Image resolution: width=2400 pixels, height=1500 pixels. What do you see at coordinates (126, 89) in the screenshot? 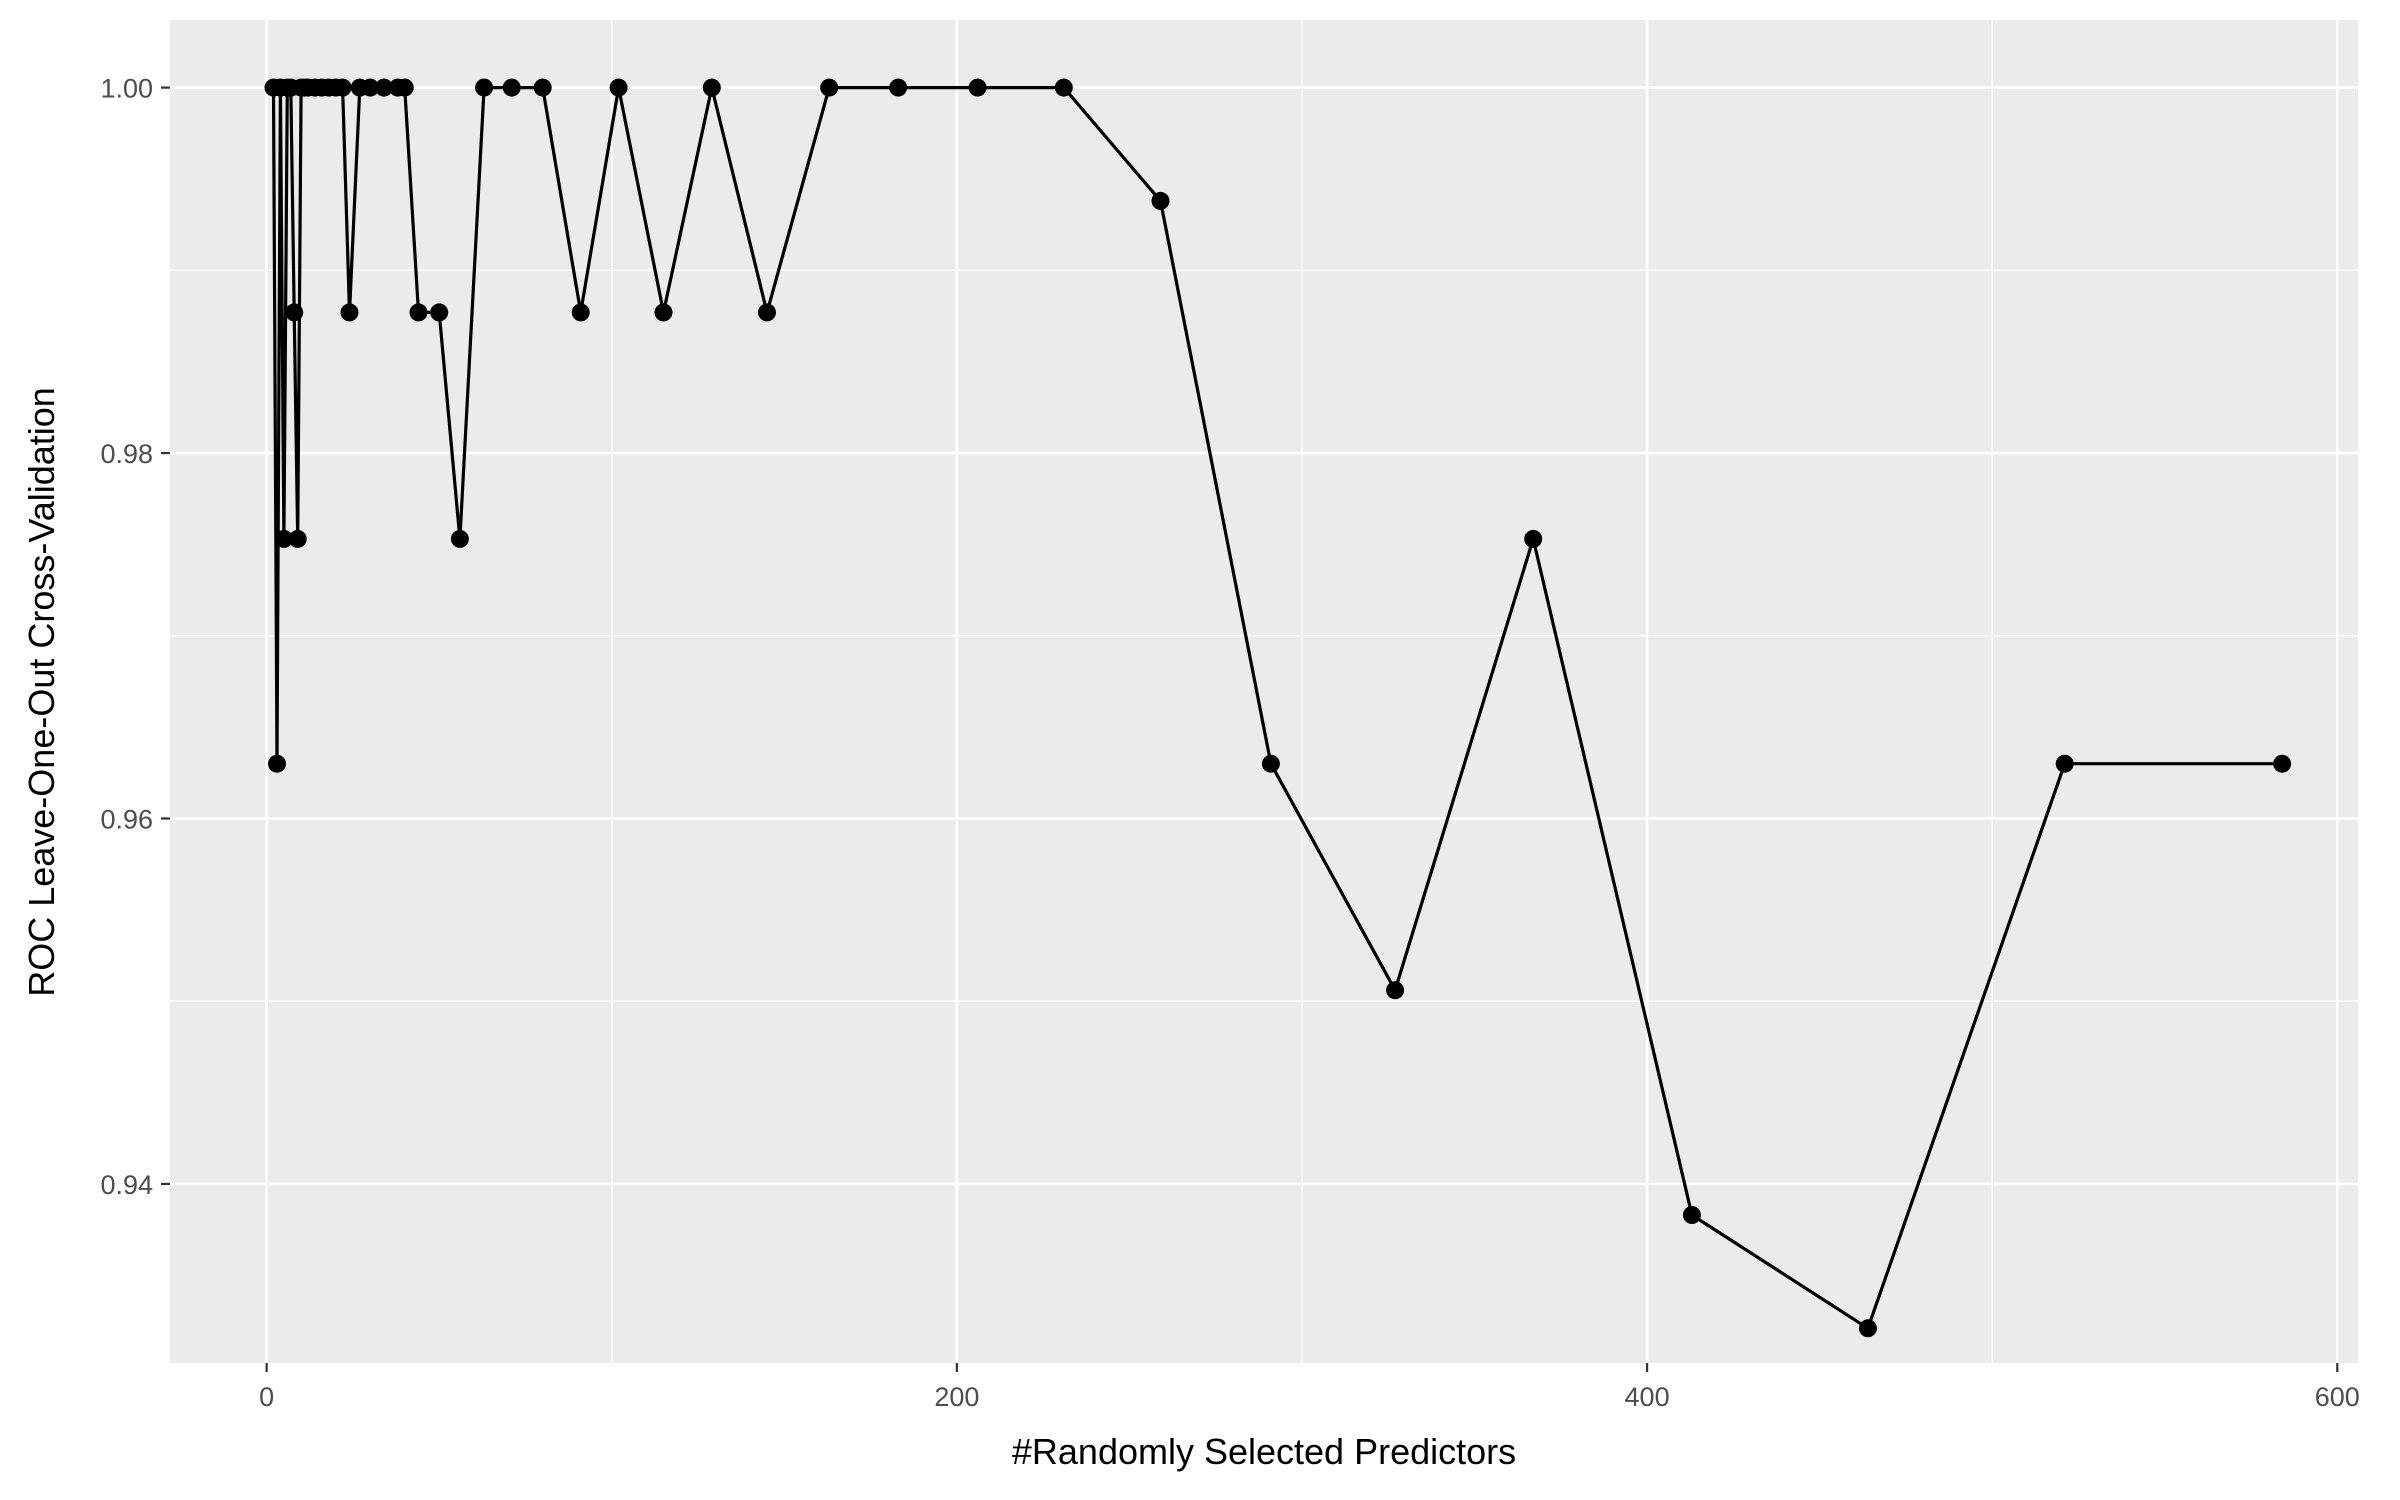
I see `y-tick-label: 1.00` at bounding box center [126, 89].